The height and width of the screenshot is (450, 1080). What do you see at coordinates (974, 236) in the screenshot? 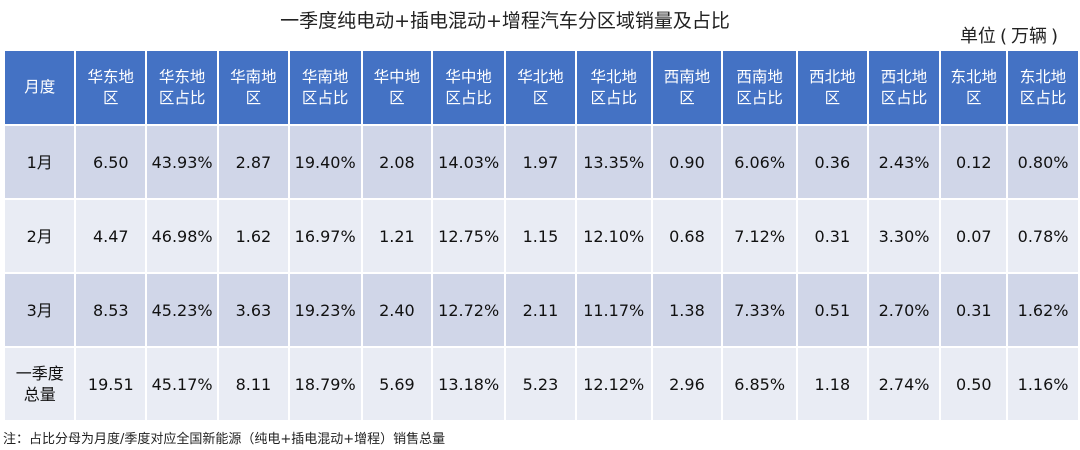
I see `sales-value-cell: 0.07` at bounding box center [974, 236].